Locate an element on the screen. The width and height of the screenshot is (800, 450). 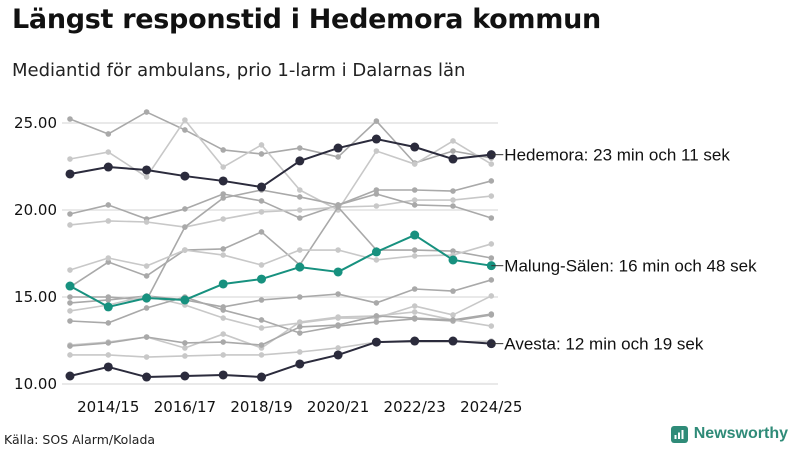
x-tick-label: 2016/17 is located at coordinates (185, 407).